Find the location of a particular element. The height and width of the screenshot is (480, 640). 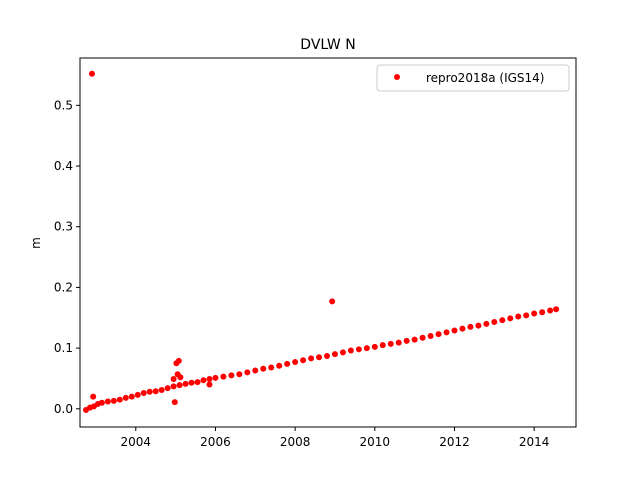

y-tick-label: 0.4 is located at coordinates (63, 166).